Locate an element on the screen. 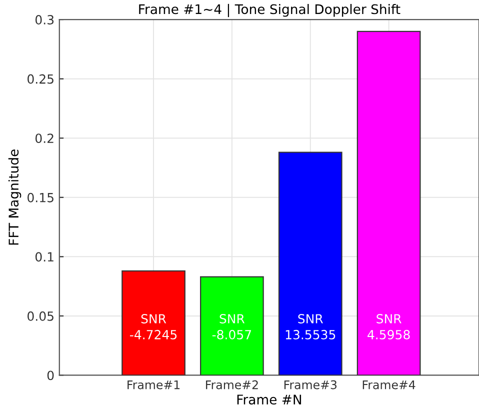  annotation: SNR 4.5958 is located at coordinates (389, 327).